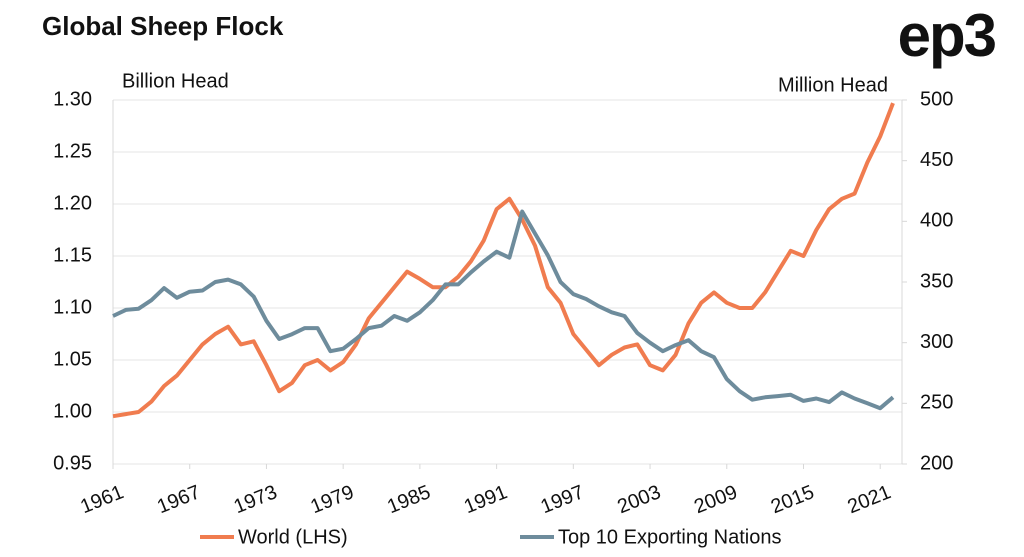 The image size is (1024, 557). Describe the element at coordinates (936, 403) in the screenshot. I see `y2-tick-label: 250` at that location.